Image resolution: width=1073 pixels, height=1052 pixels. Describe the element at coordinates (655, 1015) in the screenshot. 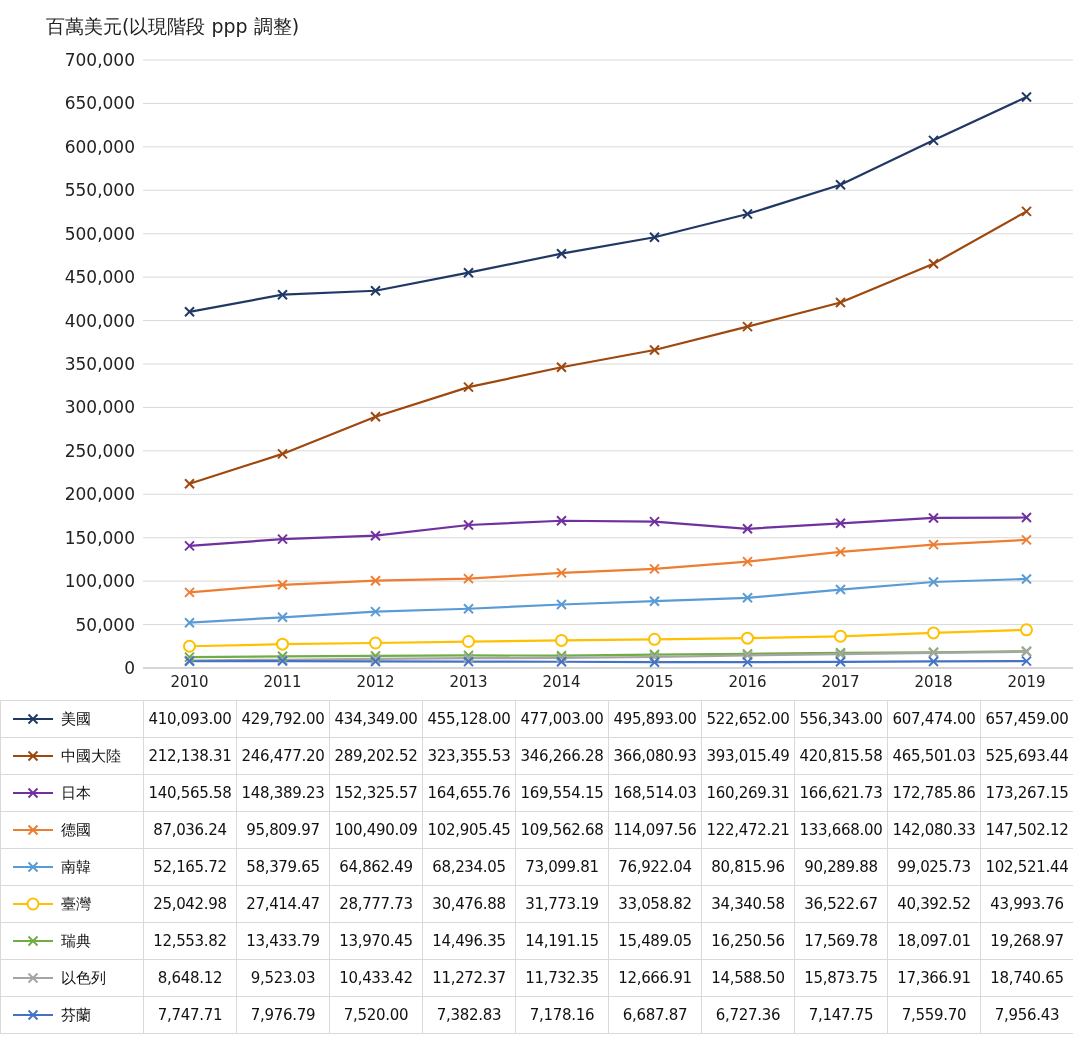

I see `data-label: 6,687.87` at that location.